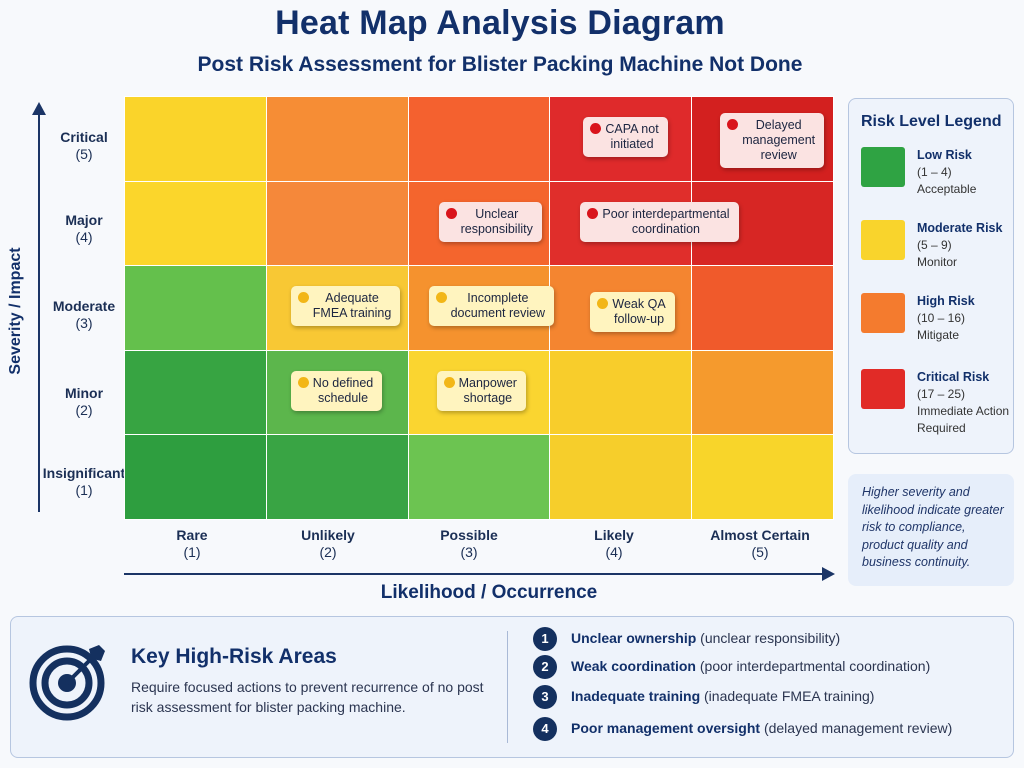  What do you see at coordinates (934, 172) in the screenshot?
I see `legend-range: (1 – 4)` at bounding box center [934, 172].